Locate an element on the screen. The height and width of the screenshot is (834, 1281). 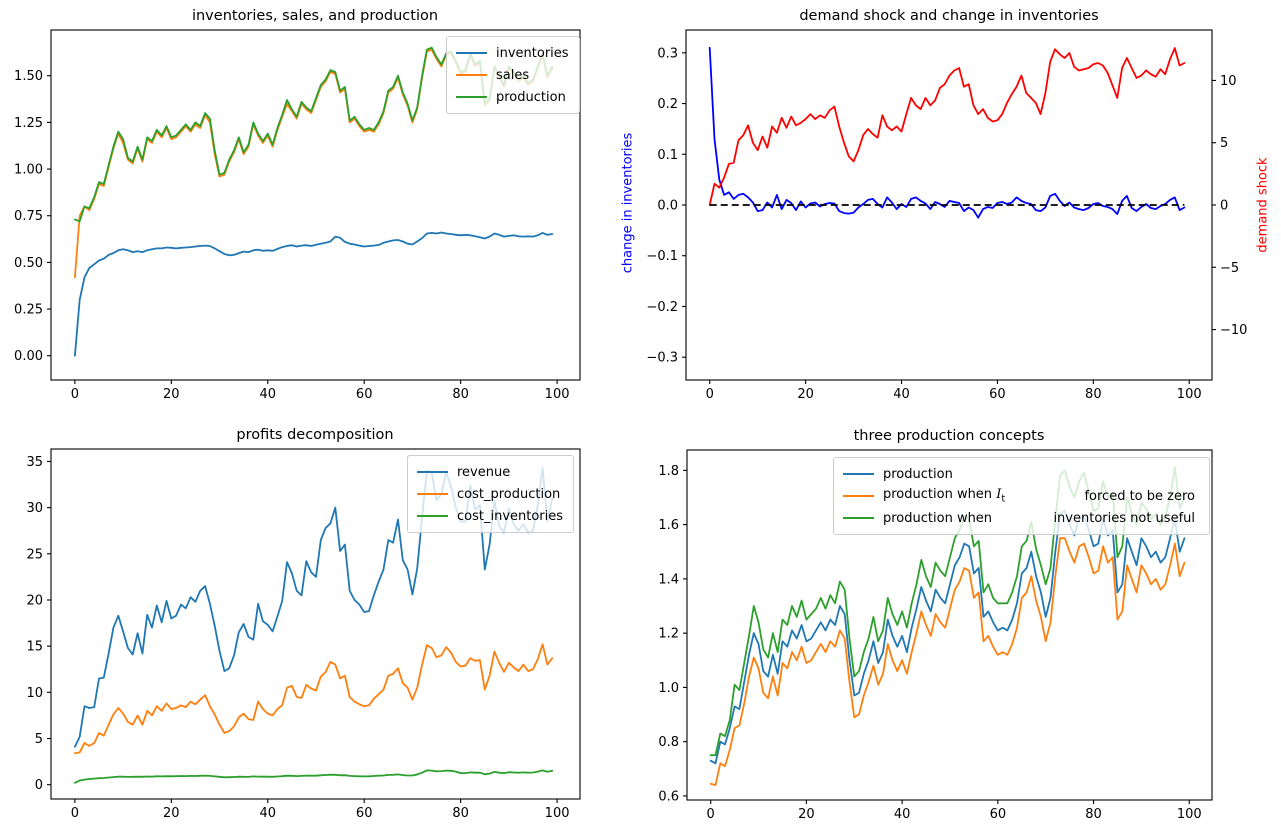
production-zero-inventories-line-swatch is located at coordinates (858, 496).